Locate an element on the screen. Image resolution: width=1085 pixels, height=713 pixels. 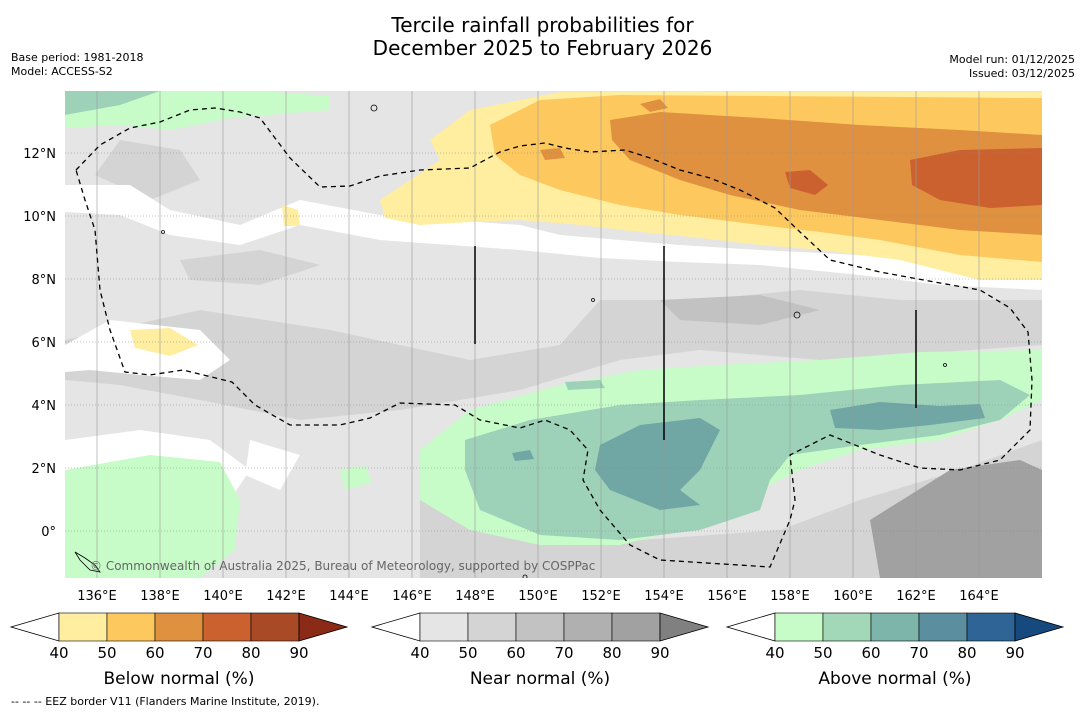
title-line-2: December 2025 to February 2026 is located at coordinates (542, 48).